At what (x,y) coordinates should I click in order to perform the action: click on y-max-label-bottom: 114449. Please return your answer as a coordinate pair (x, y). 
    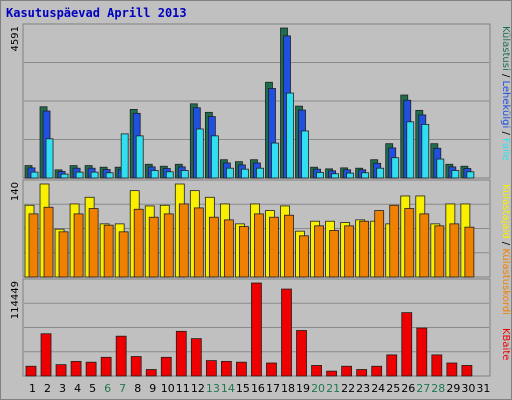
    Looking at the image, I should click on (15, 300).